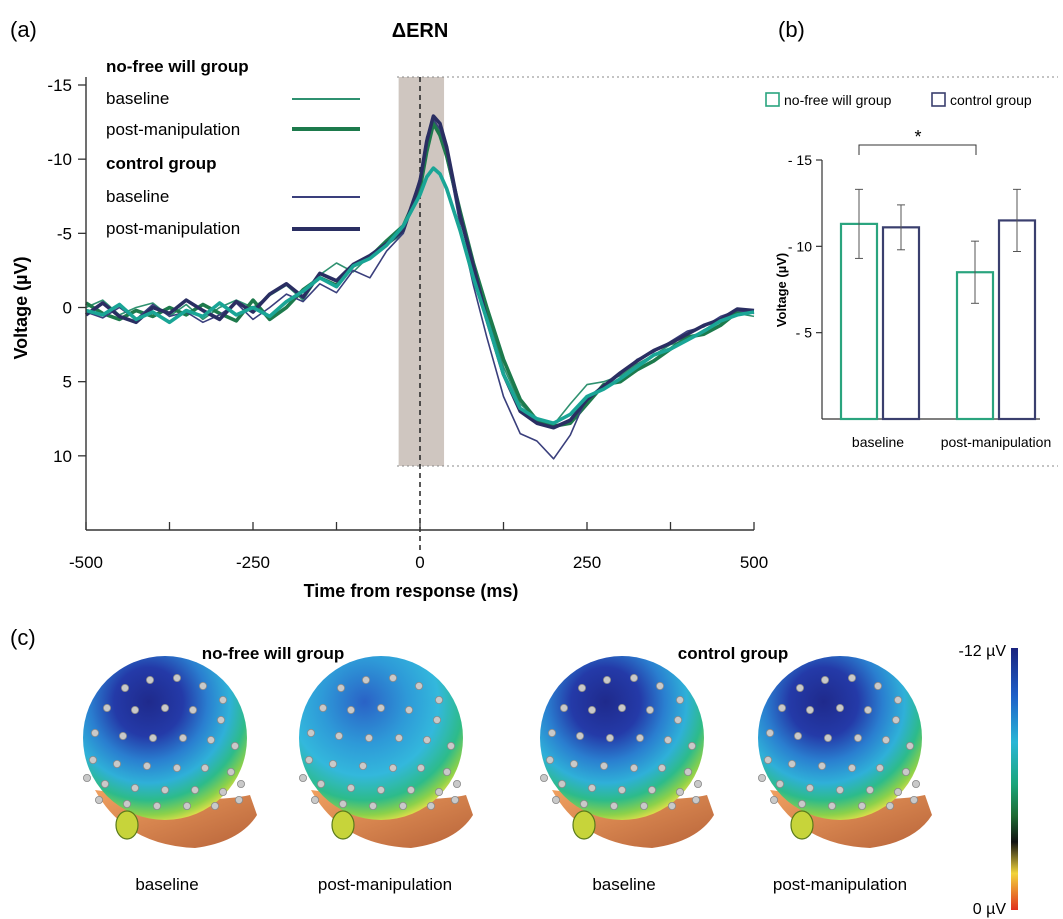  What do you see at coordinates (772, 99) in the screenshot?
I see `legend-swatch-no-free-will` at bounding box center [772, 99].